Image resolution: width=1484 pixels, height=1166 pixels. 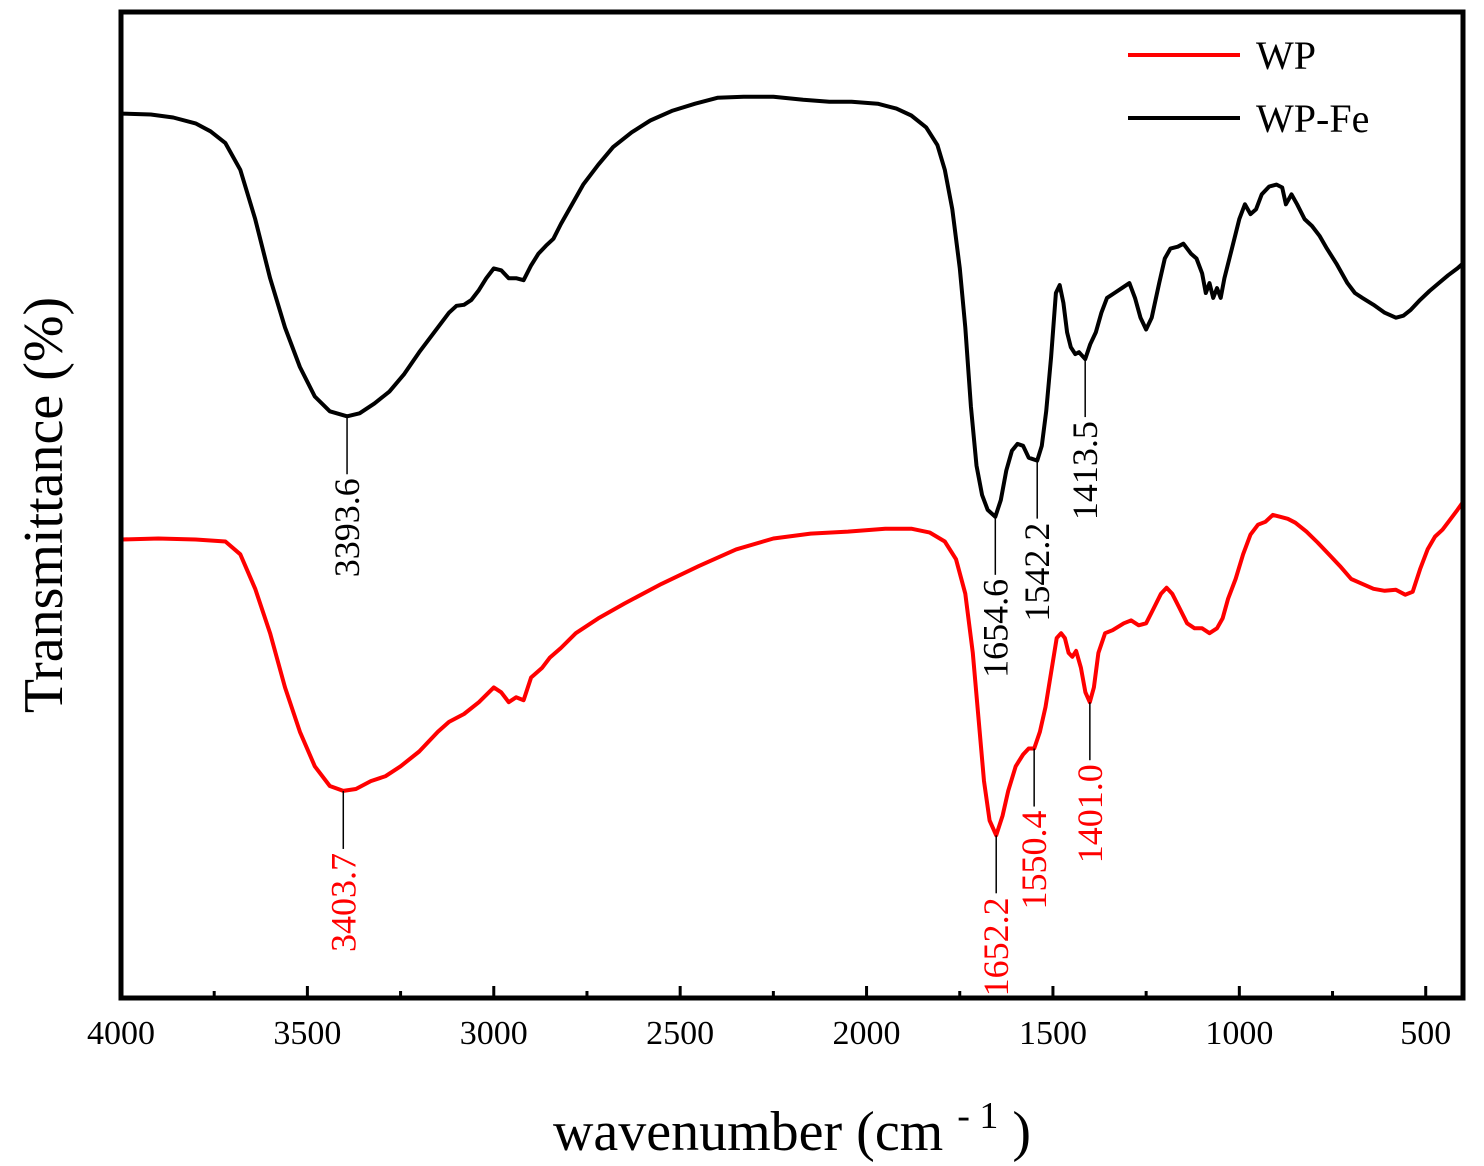 What do you see at coordinates (44, 505) in the screenshot?
I see `y-axis-title: Transmittance (%)` at bounding box center [44, 505].